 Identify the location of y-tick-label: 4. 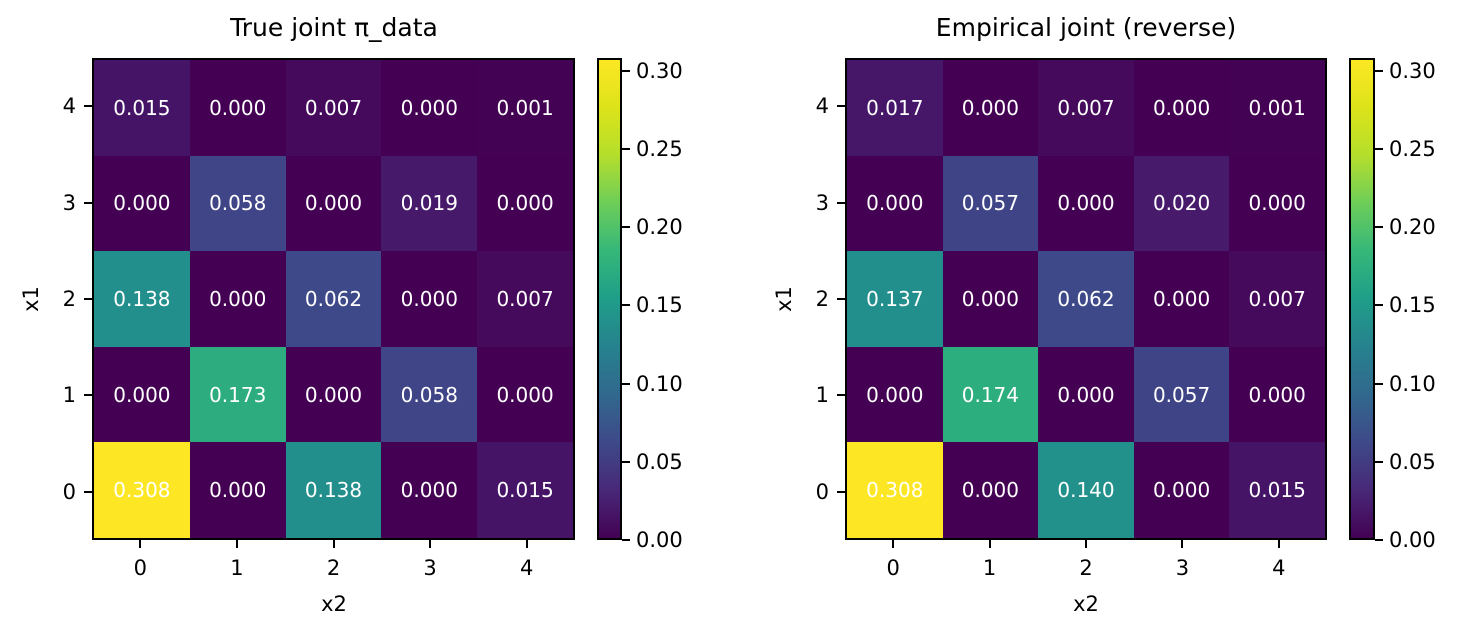
(822, 106).